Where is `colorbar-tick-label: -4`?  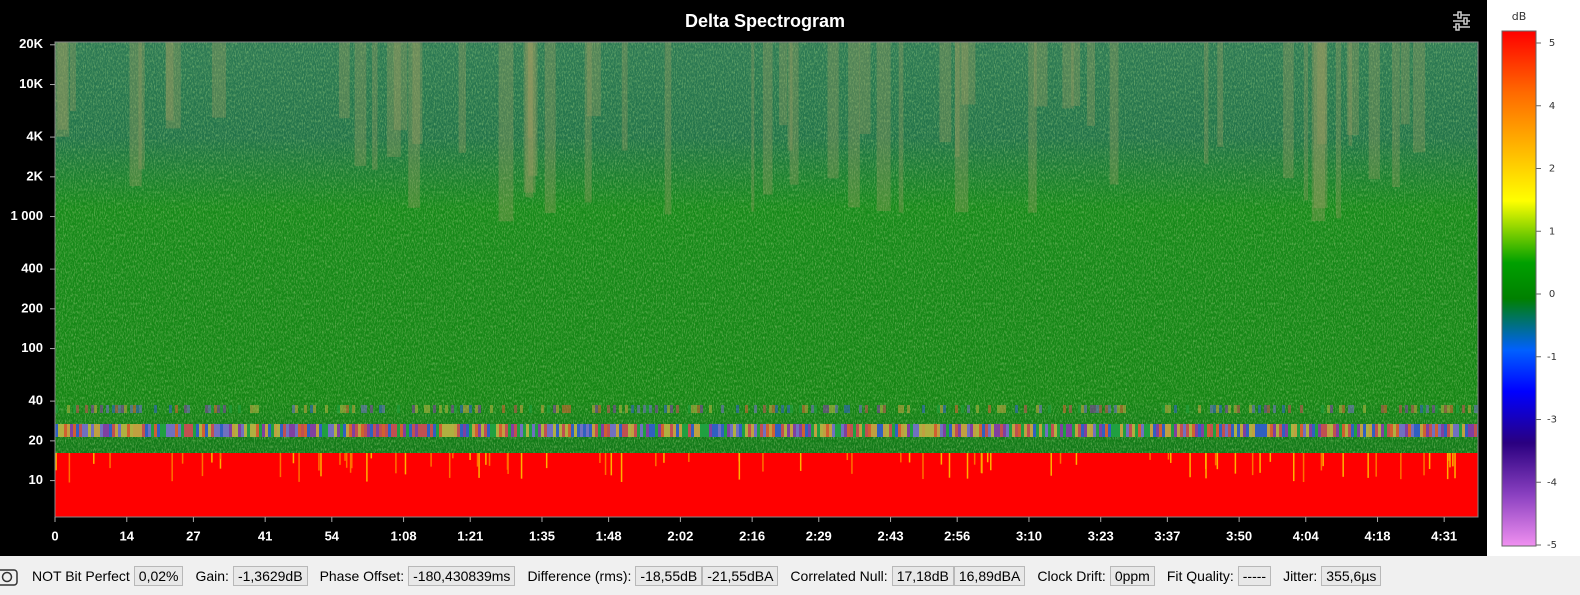
colorbar-tick-label: -4 is located at coordinates (1552, 482).